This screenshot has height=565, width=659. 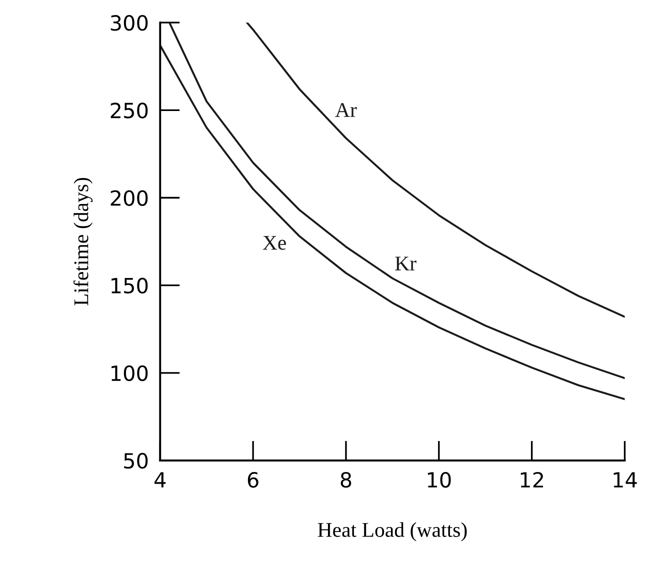 What do you see at coordinates (392, 532) in the screenshot?
I see `x-axis-title: Heat Load (watts)` at bounding box center [392, 532].